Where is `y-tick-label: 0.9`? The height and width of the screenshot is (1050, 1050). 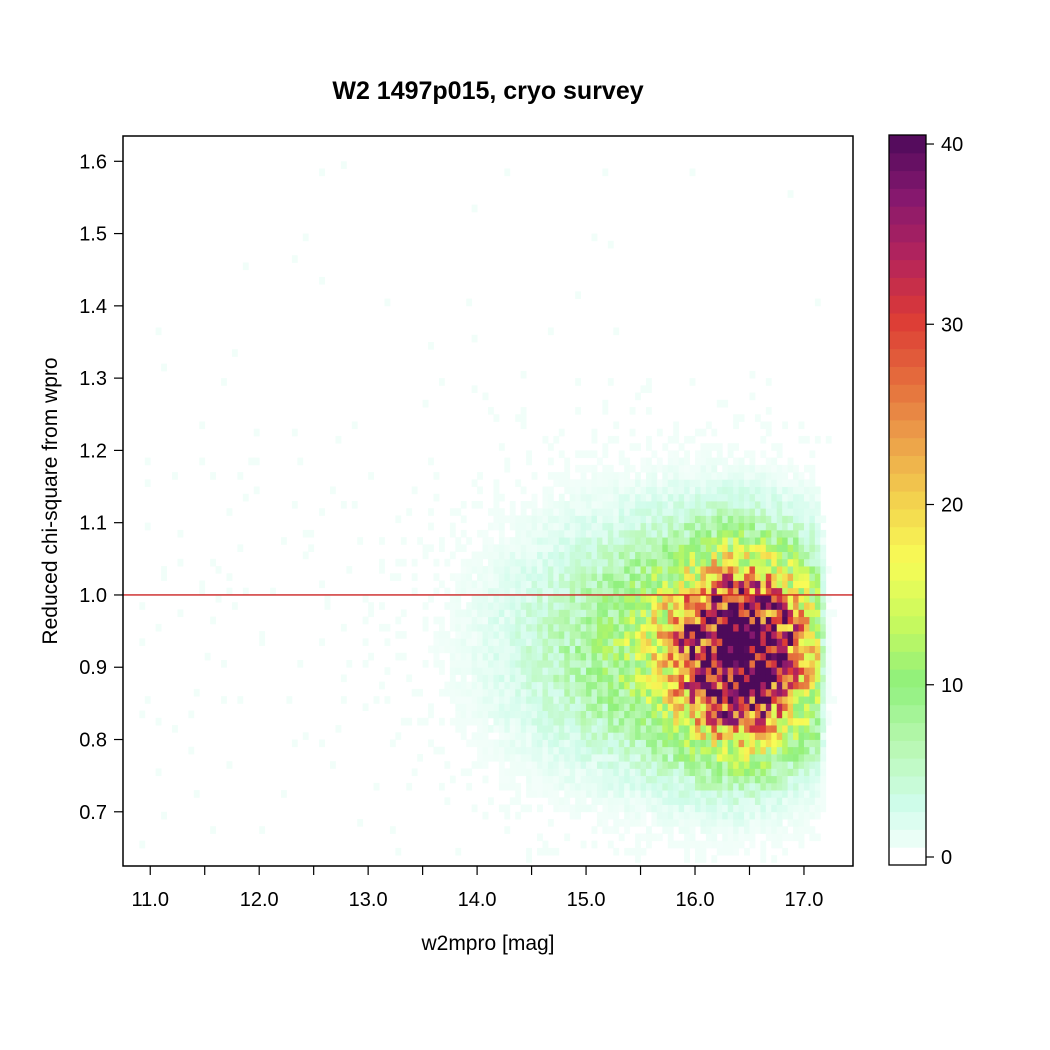
y-tick-label: 0.9 is located at coordinates (93, 668).